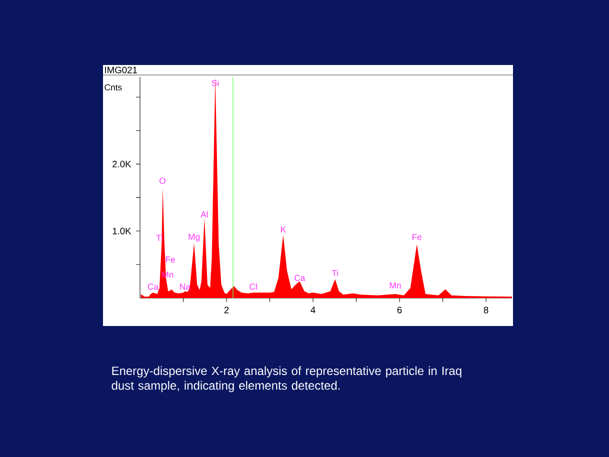 The image size is (609, 457). I want to click on annotation: Mn, so click(395, 285).